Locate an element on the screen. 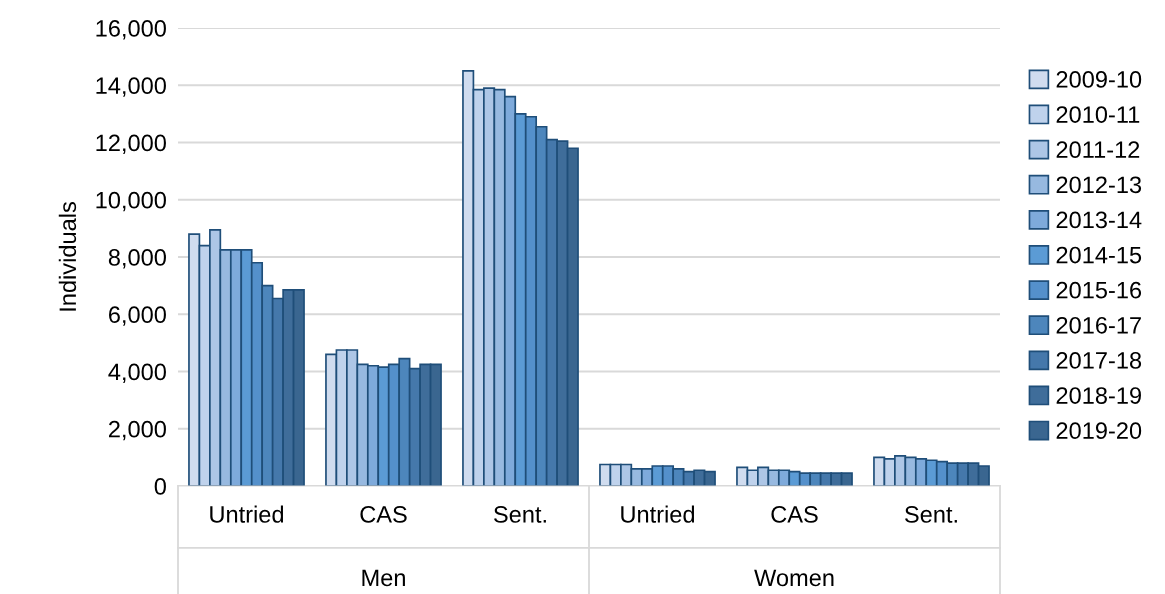 The height and width of the screenshot is (594, 1165). legend-label: 2009-10 is located at coordinates (1099, 79).